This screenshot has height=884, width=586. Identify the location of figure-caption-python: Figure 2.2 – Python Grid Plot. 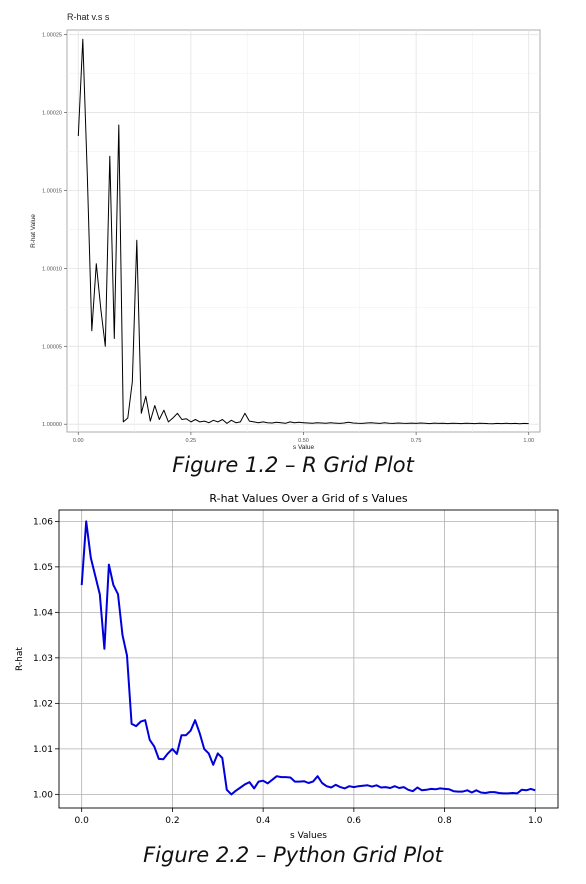
(293, 855).